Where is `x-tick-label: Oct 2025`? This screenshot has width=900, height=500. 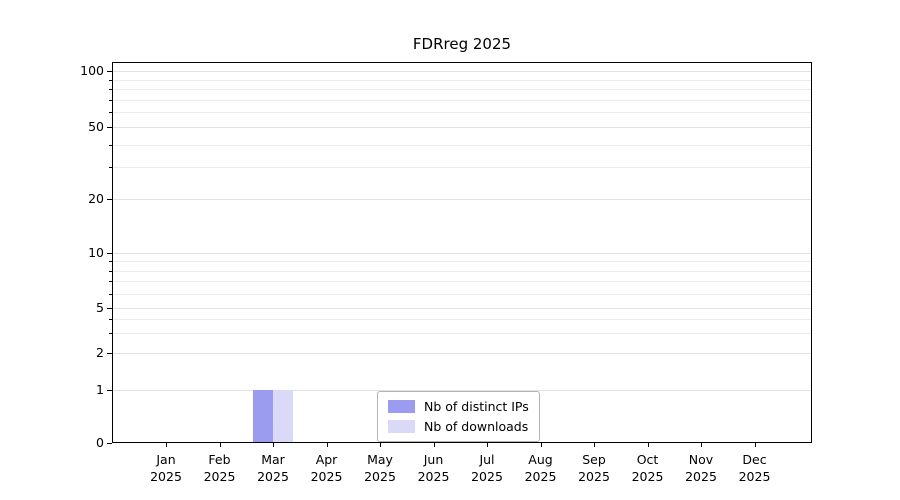
x-tick-label: Oct 2025 is located at coordinates (647, 468).